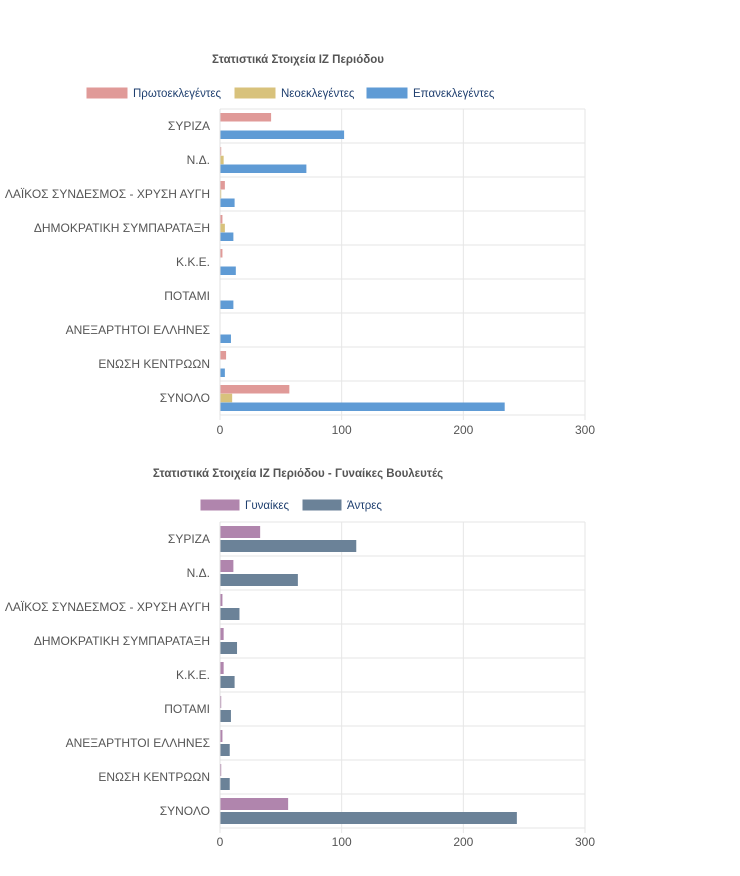 Image resolution: width=740 pixels, height=876 pixels. What do you see at coordinates (223, 355) in the screenshot?
I see `bar-πρωτοεκλεγέντες-8` at bounding box center [223, 355].